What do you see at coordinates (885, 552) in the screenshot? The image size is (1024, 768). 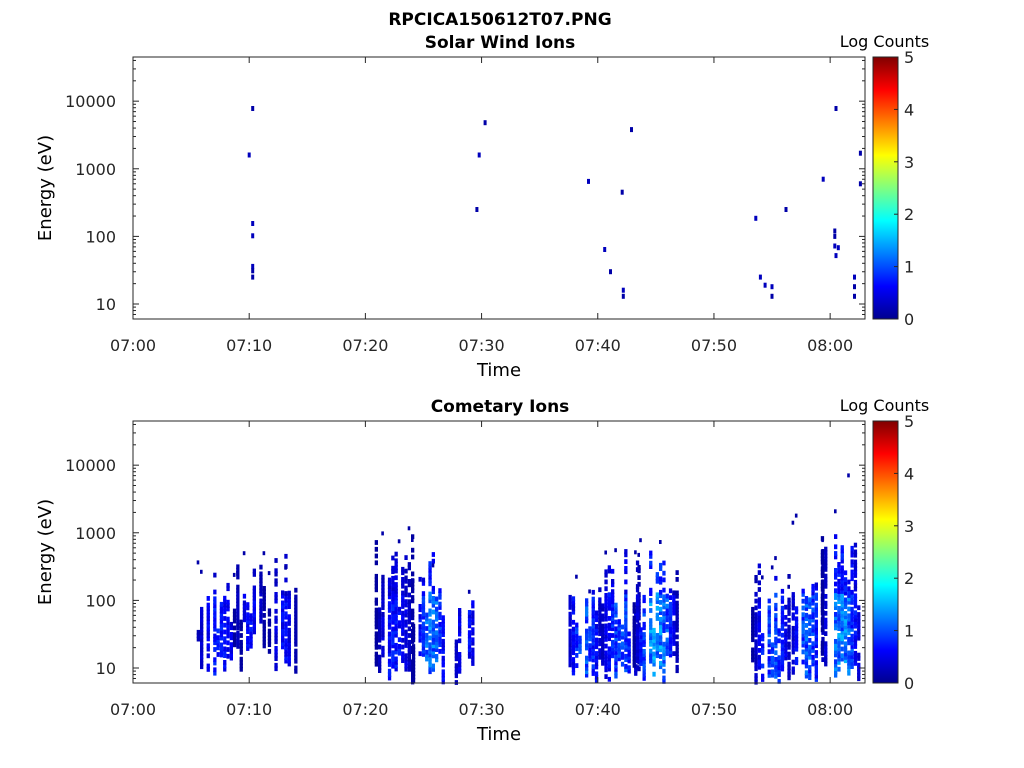 I see `colorbar-gradient` at bounding box center [885, 552].